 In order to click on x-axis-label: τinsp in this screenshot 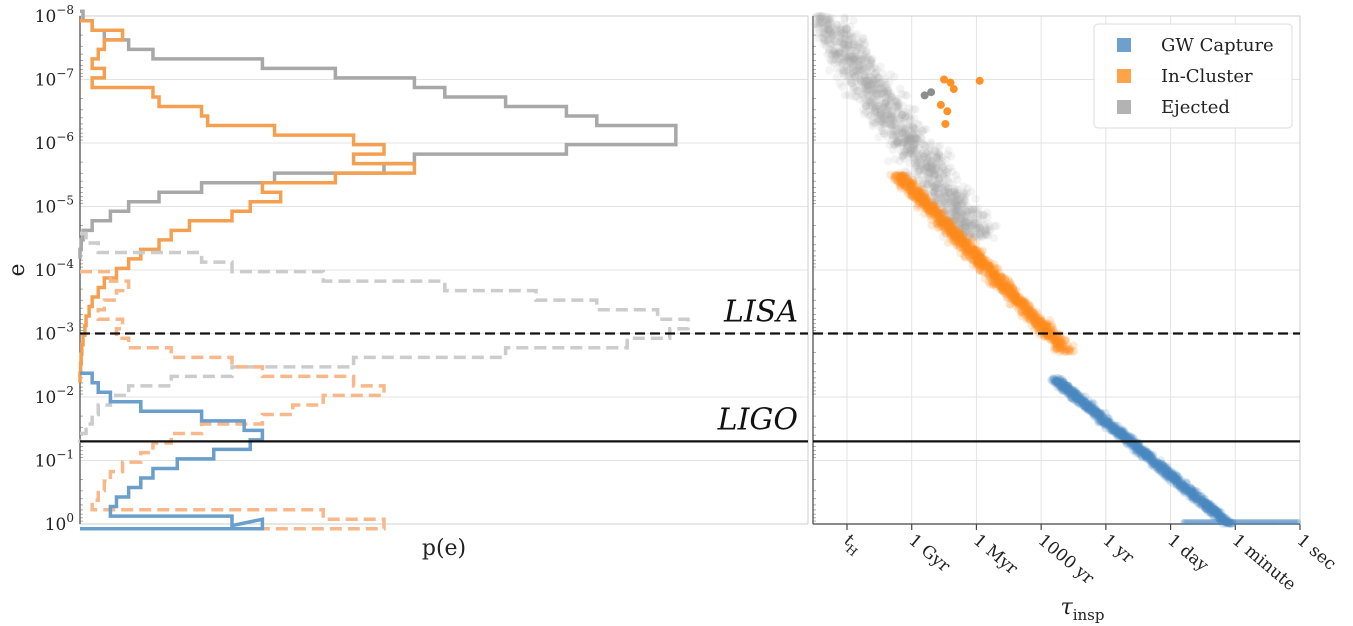, I will do `click(1083, 609)`.